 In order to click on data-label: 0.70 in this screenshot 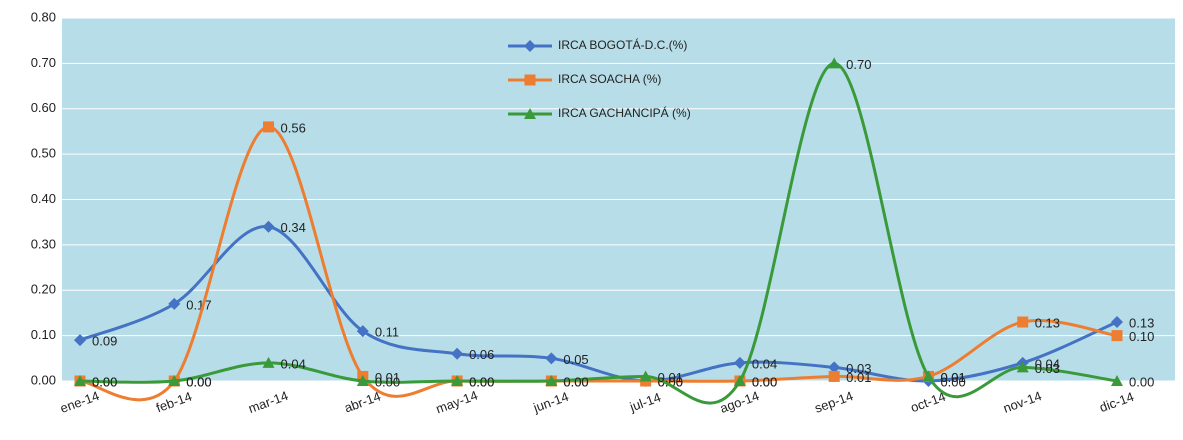, I will do `click(858, 64)`.